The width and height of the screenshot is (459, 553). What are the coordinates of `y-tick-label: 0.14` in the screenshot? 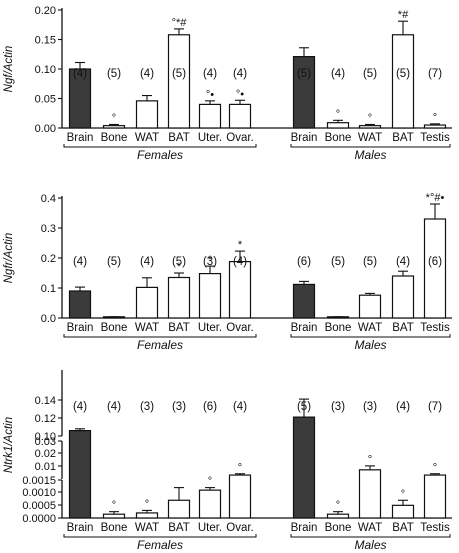 It's located at (45, 401).